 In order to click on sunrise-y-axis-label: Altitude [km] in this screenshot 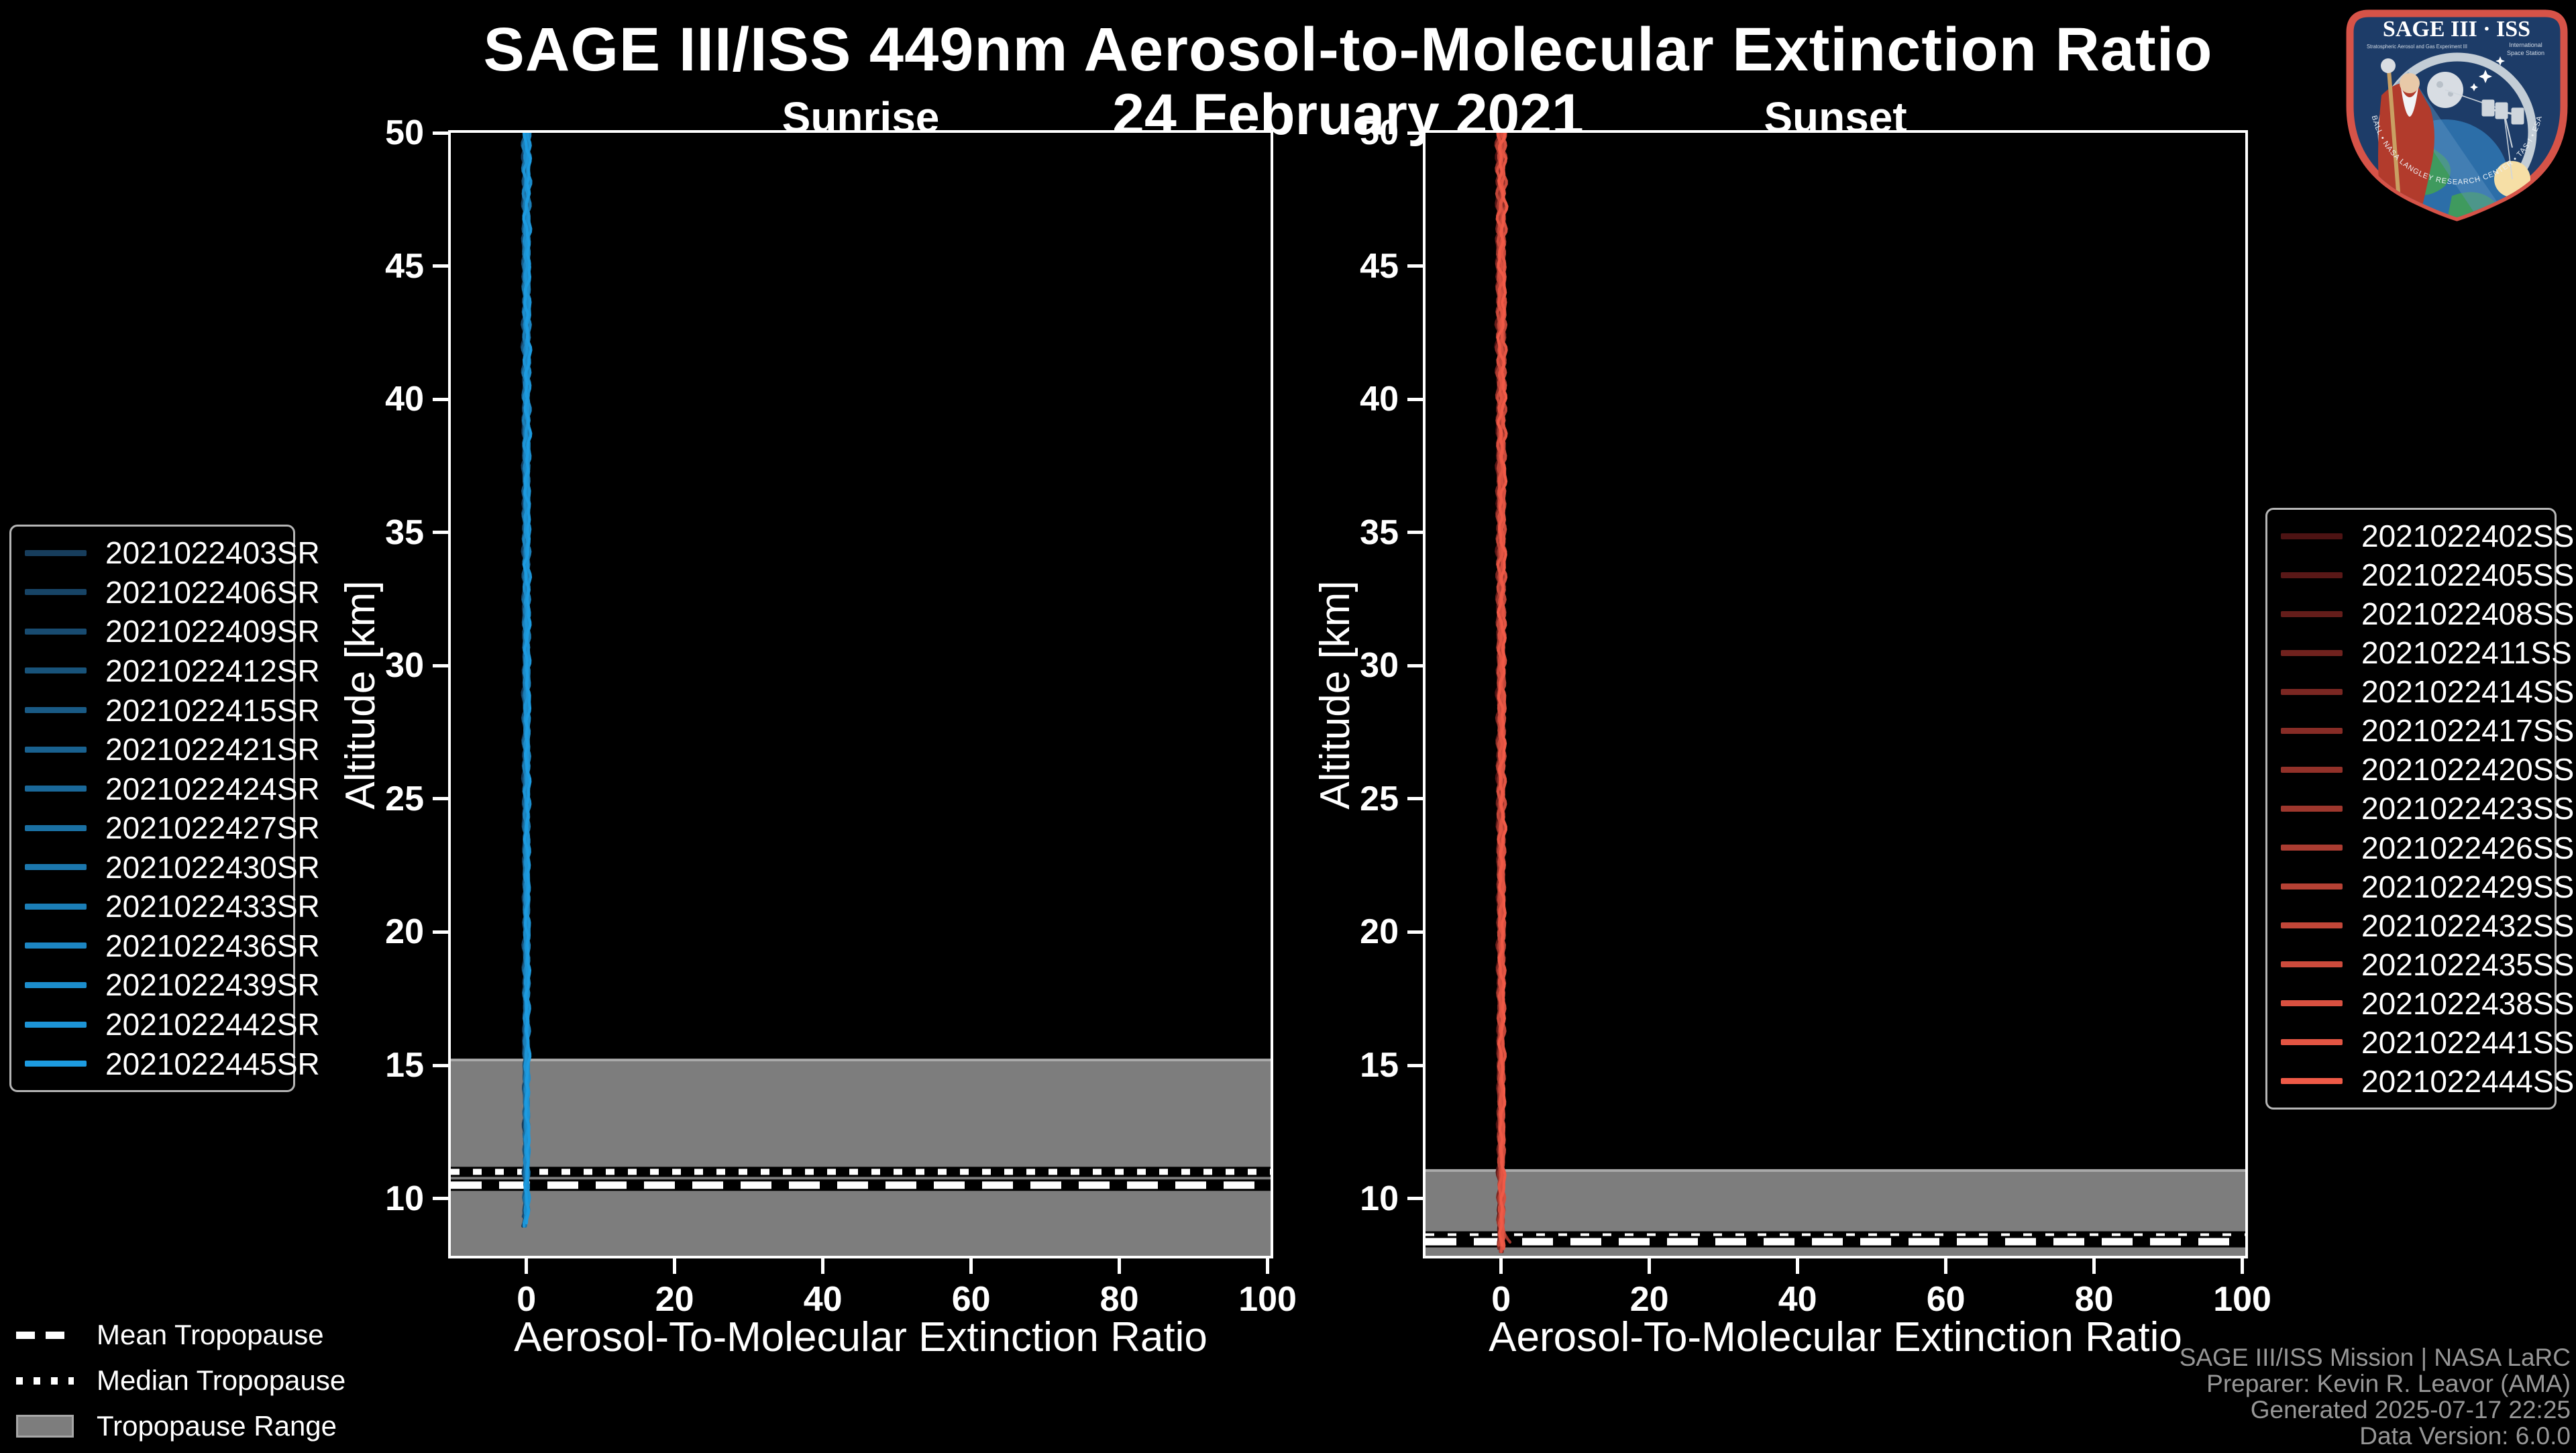, I will do `click(360, 695)`.